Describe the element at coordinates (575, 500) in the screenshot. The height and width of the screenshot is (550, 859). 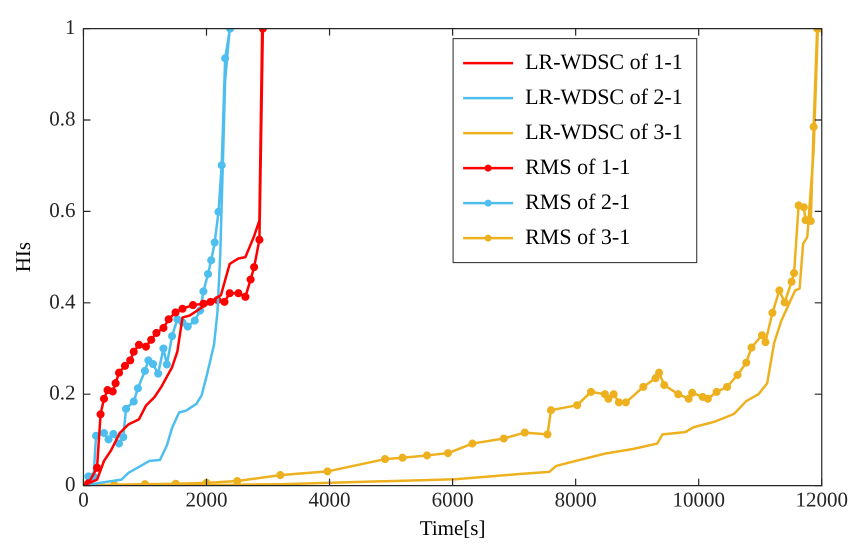
I see `x-tick-label: 8000` at that location.